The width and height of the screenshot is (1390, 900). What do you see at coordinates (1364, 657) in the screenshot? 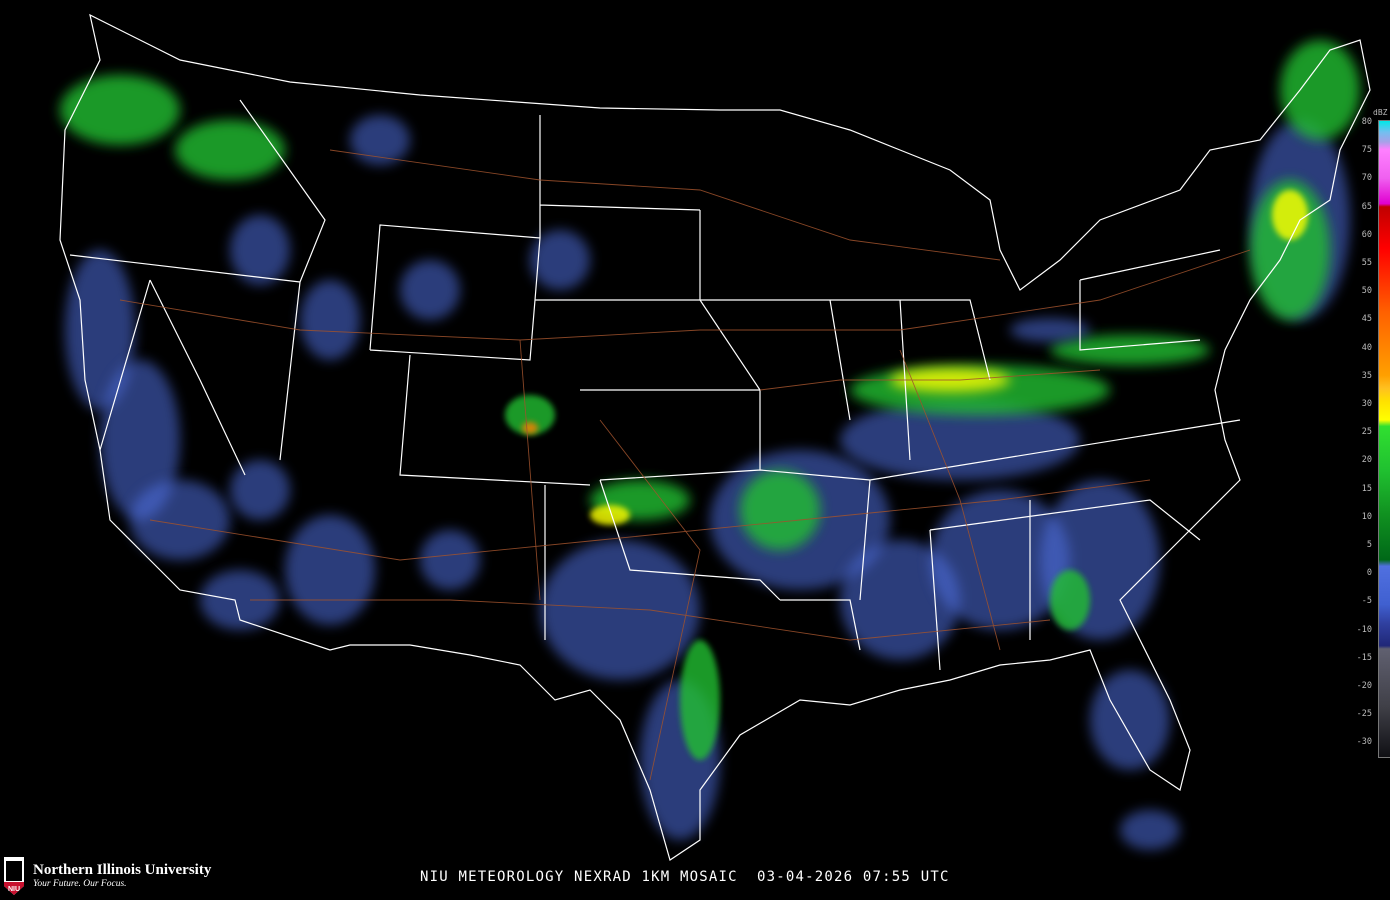
I see `legend-tick: -15` at bounding box center [1364, 657].